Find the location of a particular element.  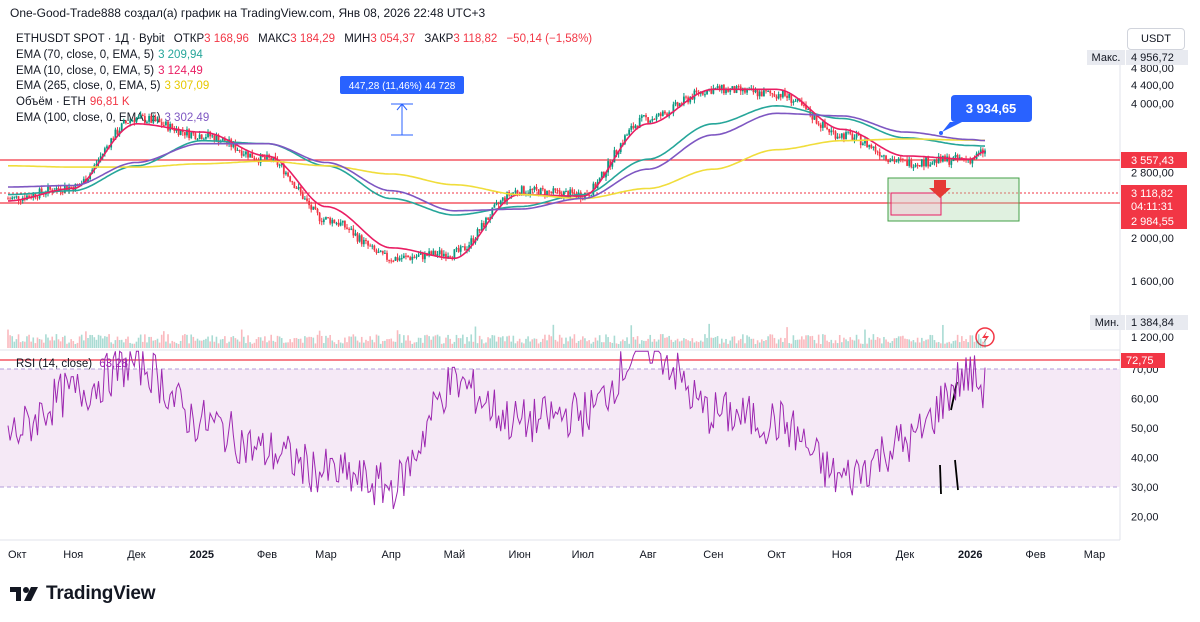

rsi-tick-label: 20,00 is located at coordinates (1145, 518).